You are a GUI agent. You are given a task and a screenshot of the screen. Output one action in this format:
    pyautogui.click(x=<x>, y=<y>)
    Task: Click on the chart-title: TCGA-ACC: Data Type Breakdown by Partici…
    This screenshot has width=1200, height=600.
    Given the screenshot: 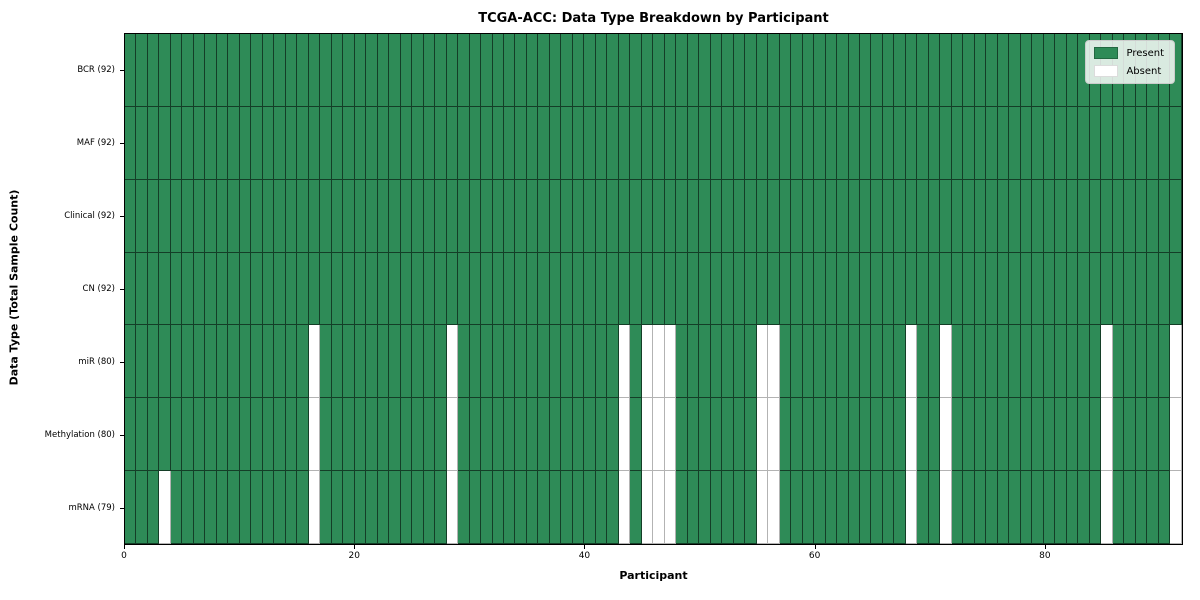 What is the action you would take?
    pyautogui.click(x=653, y=18)
    